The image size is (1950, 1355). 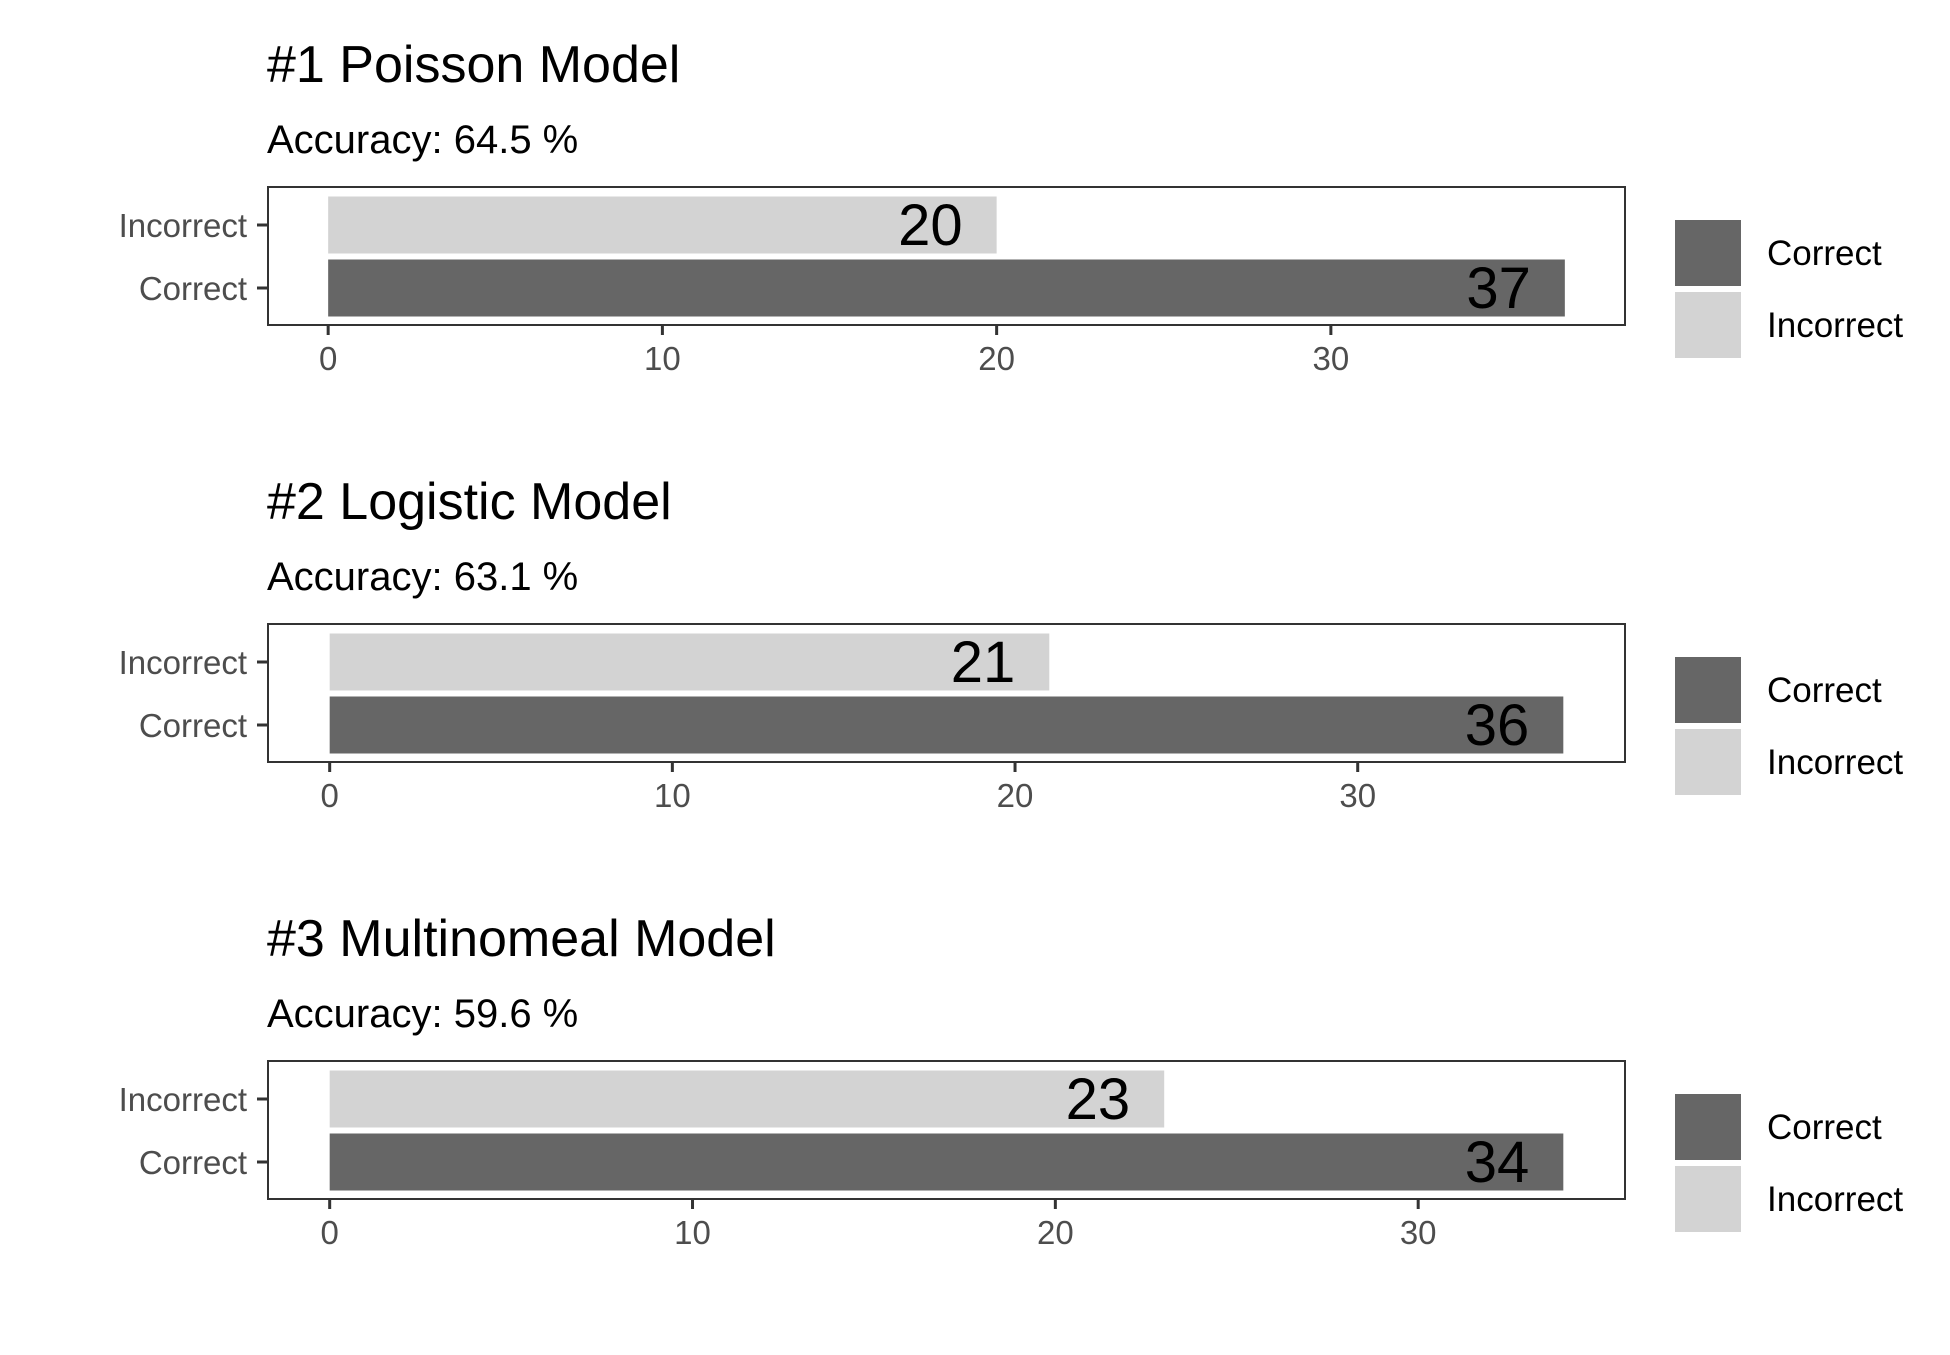 What do you see at coordinates (930, 225) in the screenshot?
I see `data-label-incorrect: 20` at bounding box center [930, 225].